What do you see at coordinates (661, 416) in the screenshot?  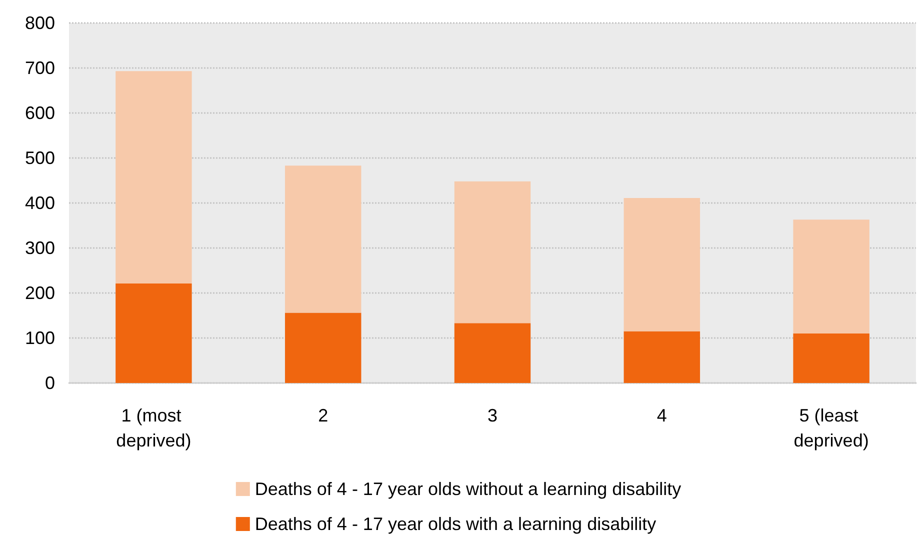 I see `x-tick-label: 4` at bounding box center [661, 416].